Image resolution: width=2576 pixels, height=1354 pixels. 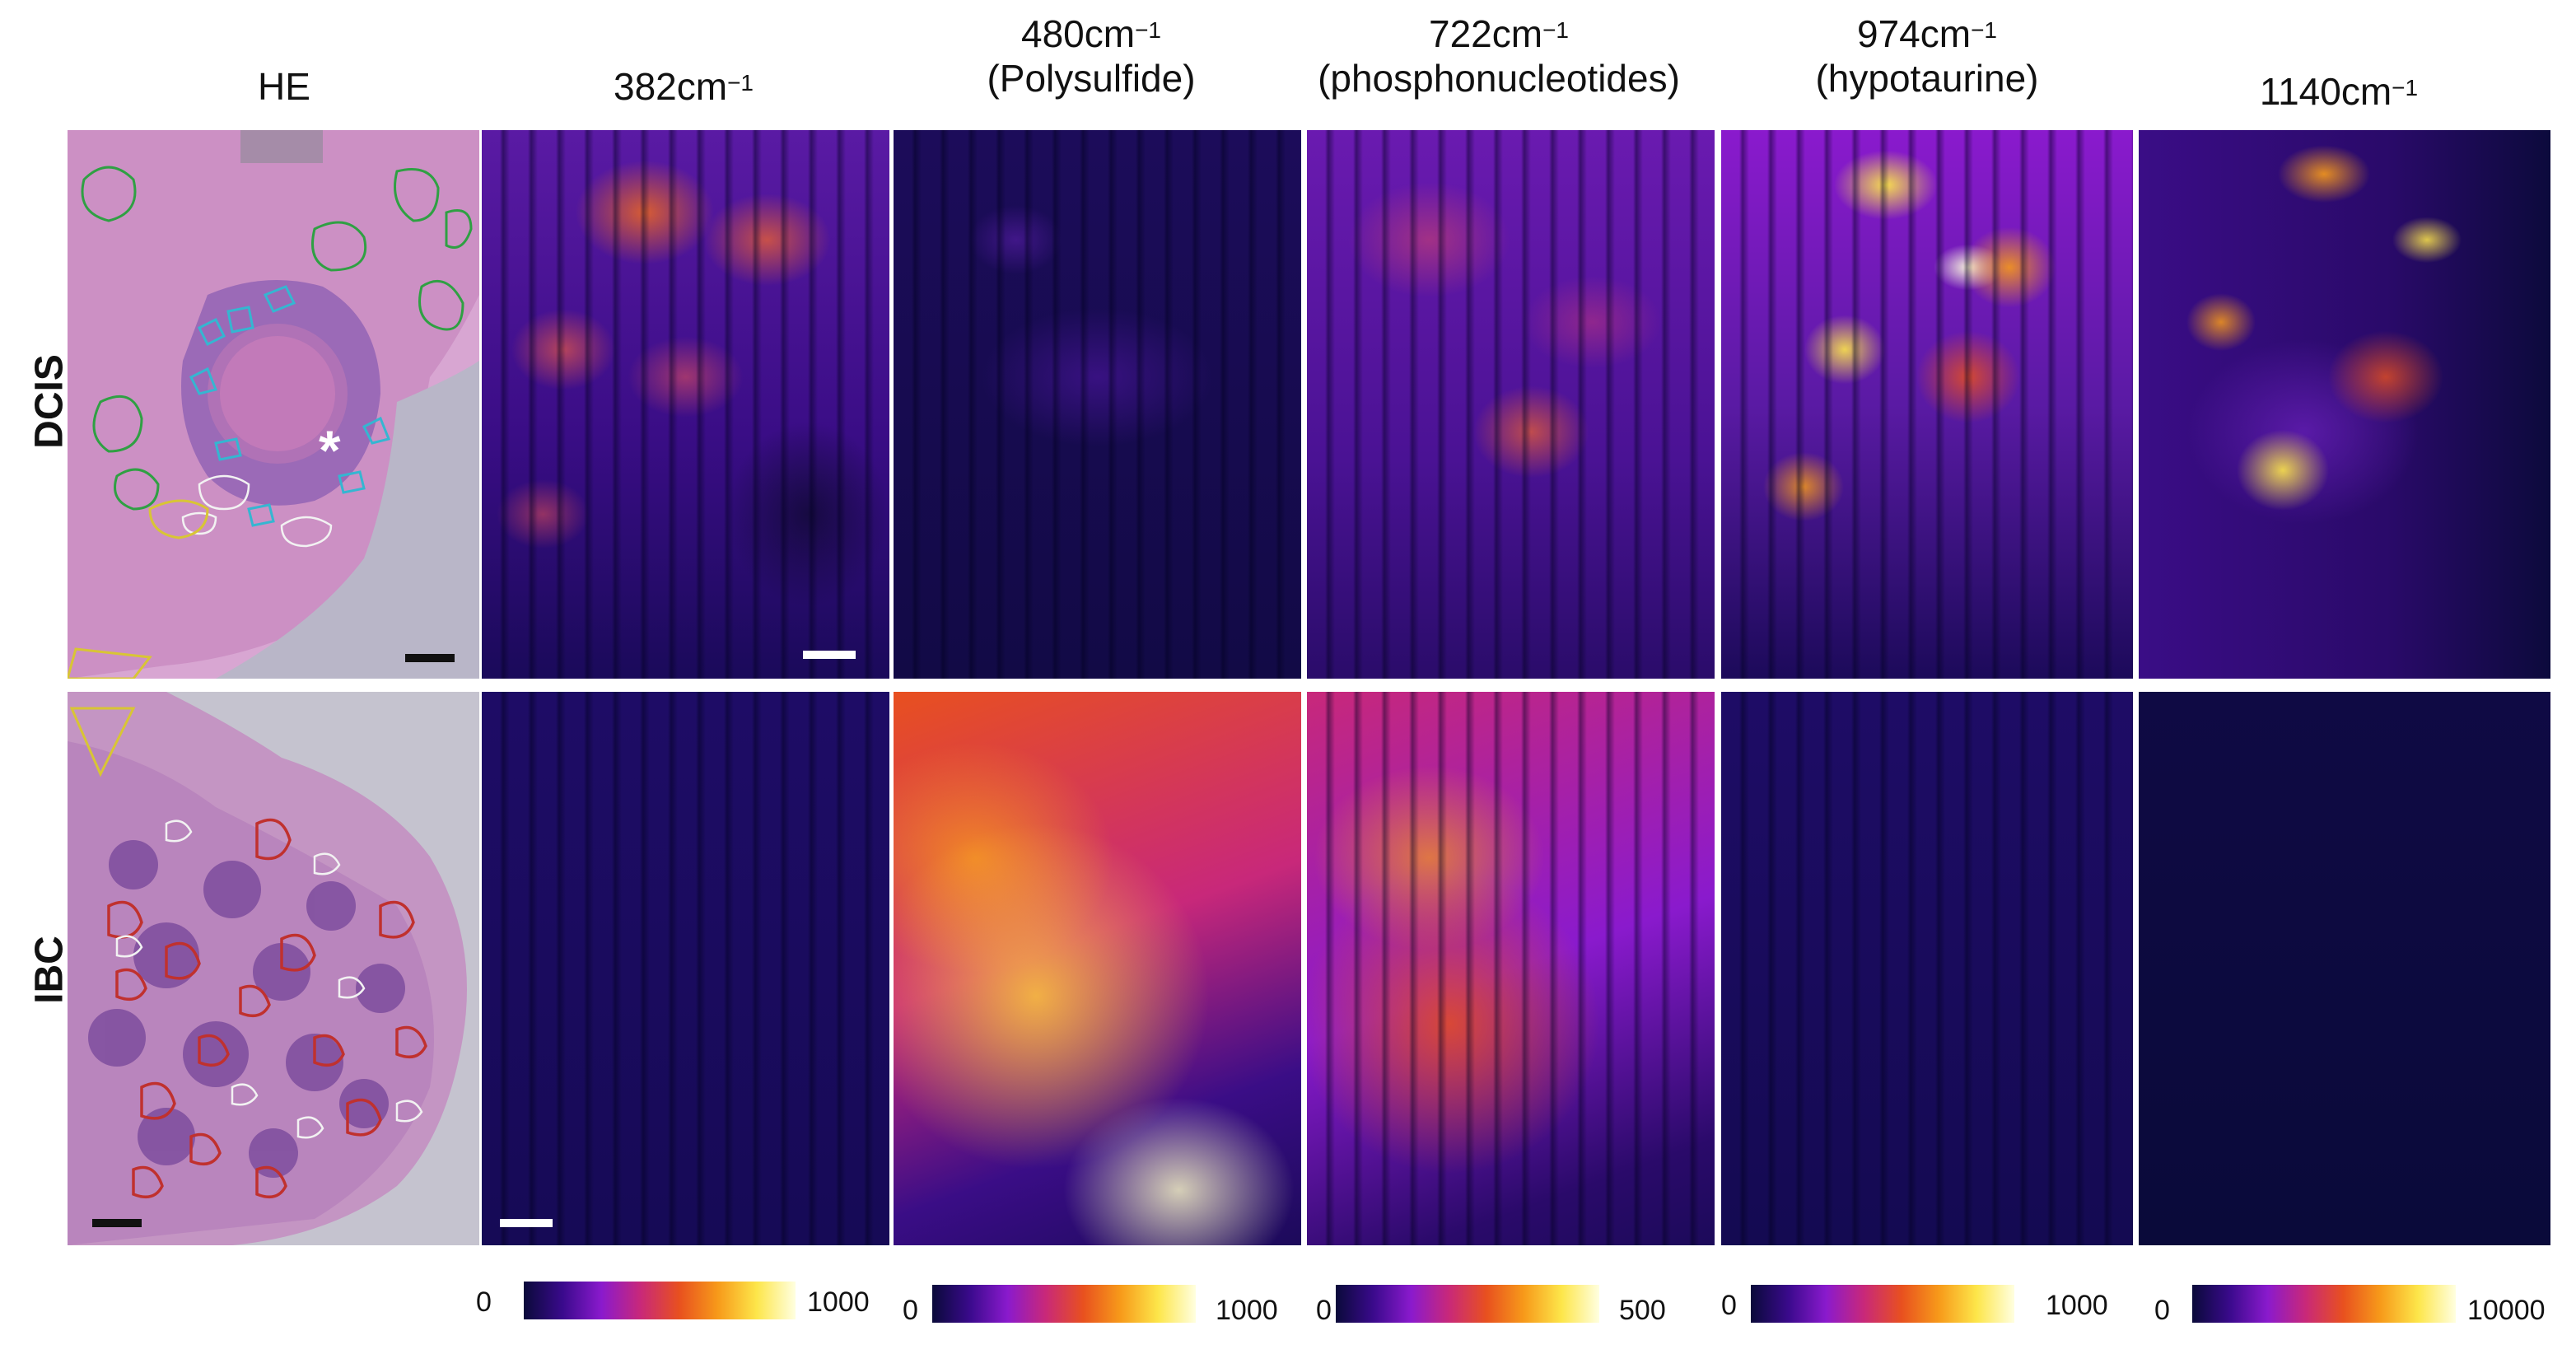 I want to click on scale-bar-dcis, so click(x=829, y=655).